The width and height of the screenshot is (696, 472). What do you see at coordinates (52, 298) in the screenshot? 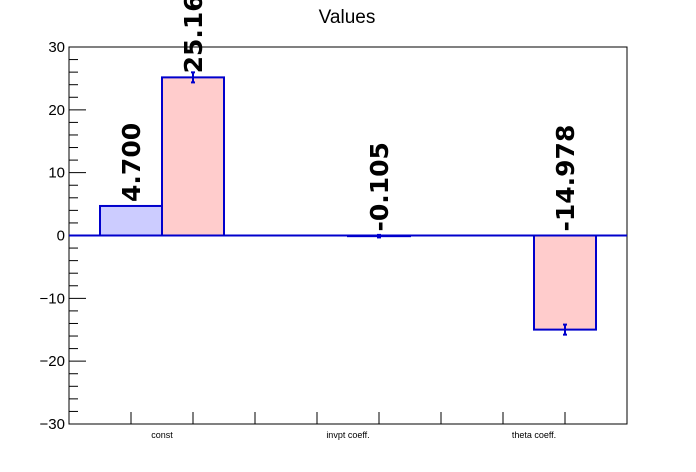
I see `y-tick-label: −10` at bounding box center [52, 298].